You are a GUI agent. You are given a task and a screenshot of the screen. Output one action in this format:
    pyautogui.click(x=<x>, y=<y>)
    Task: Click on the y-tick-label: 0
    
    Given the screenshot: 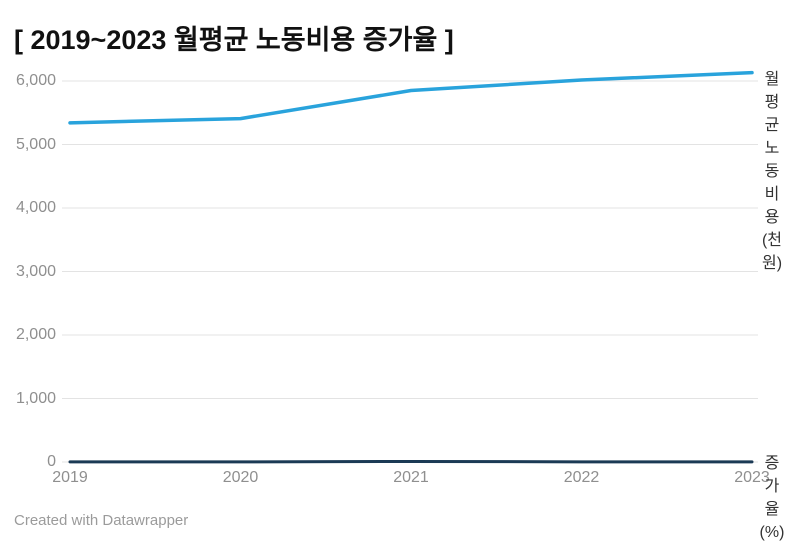 What is the action you would take?
    pyautogui.click(x=51, y=461)
    